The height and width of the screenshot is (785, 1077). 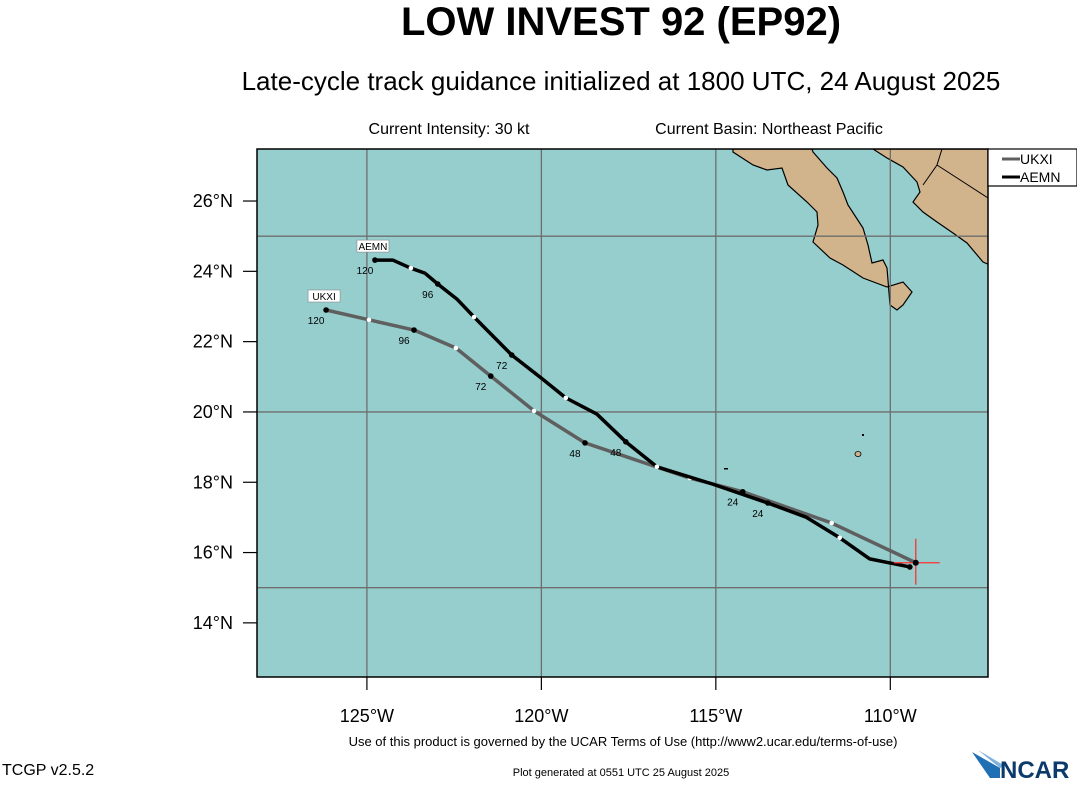 What do you see at coordinates (213, 342) in the screenshot?
I see `y-tick-label: 22°N` at bounding box center [213, 342].